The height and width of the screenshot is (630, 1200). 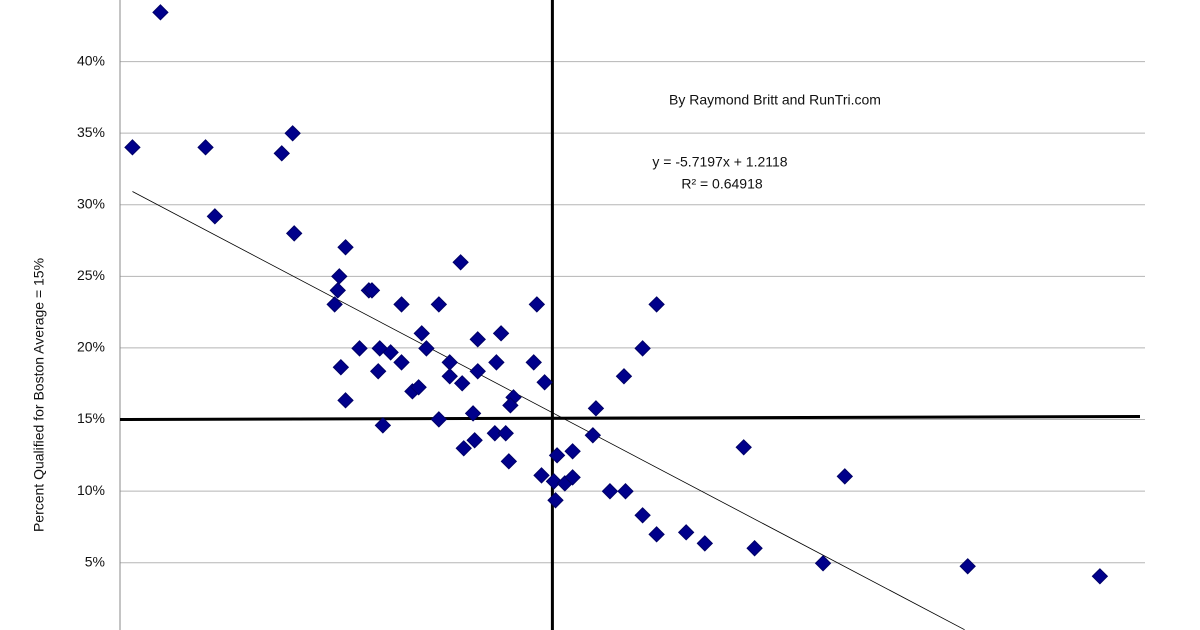 I want to click on y-tick-label: 20%, so click(x=91, y=347).